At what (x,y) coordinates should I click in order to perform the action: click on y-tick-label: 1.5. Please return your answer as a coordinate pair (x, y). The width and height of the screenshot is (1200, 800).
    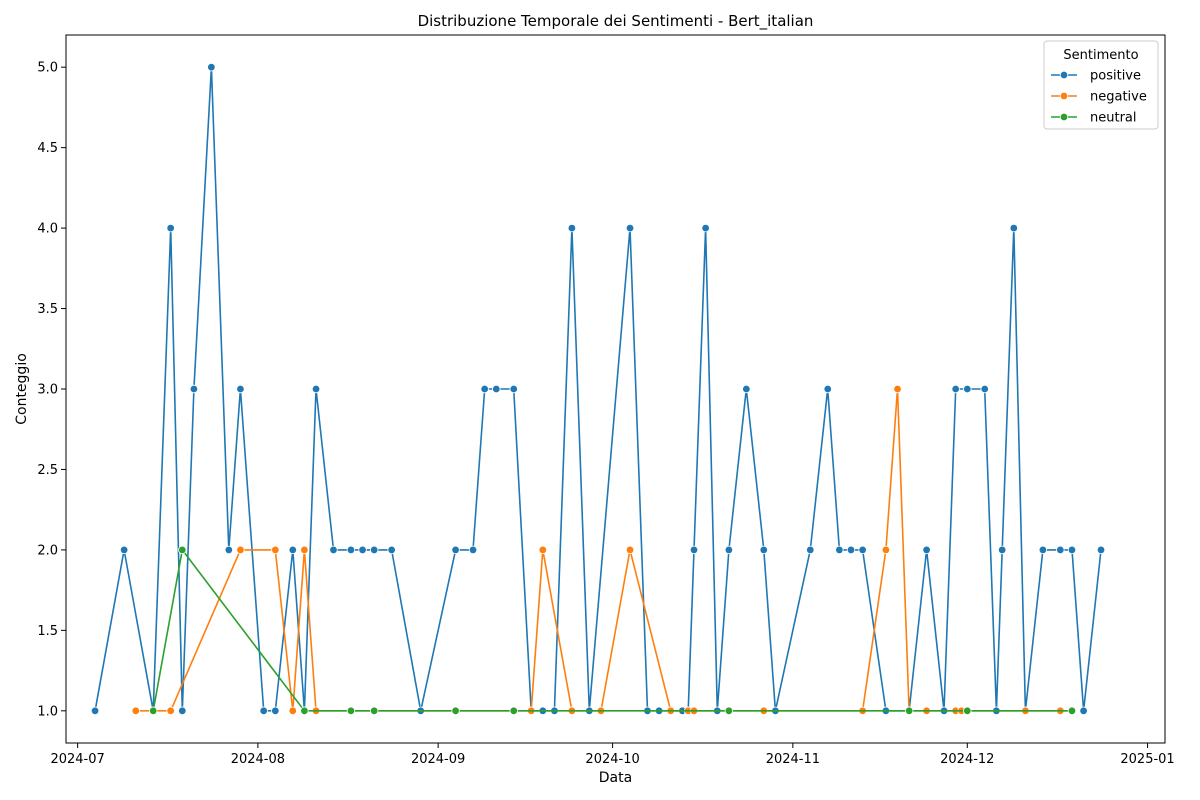
    Looking at the image, I should click on (47, 631).